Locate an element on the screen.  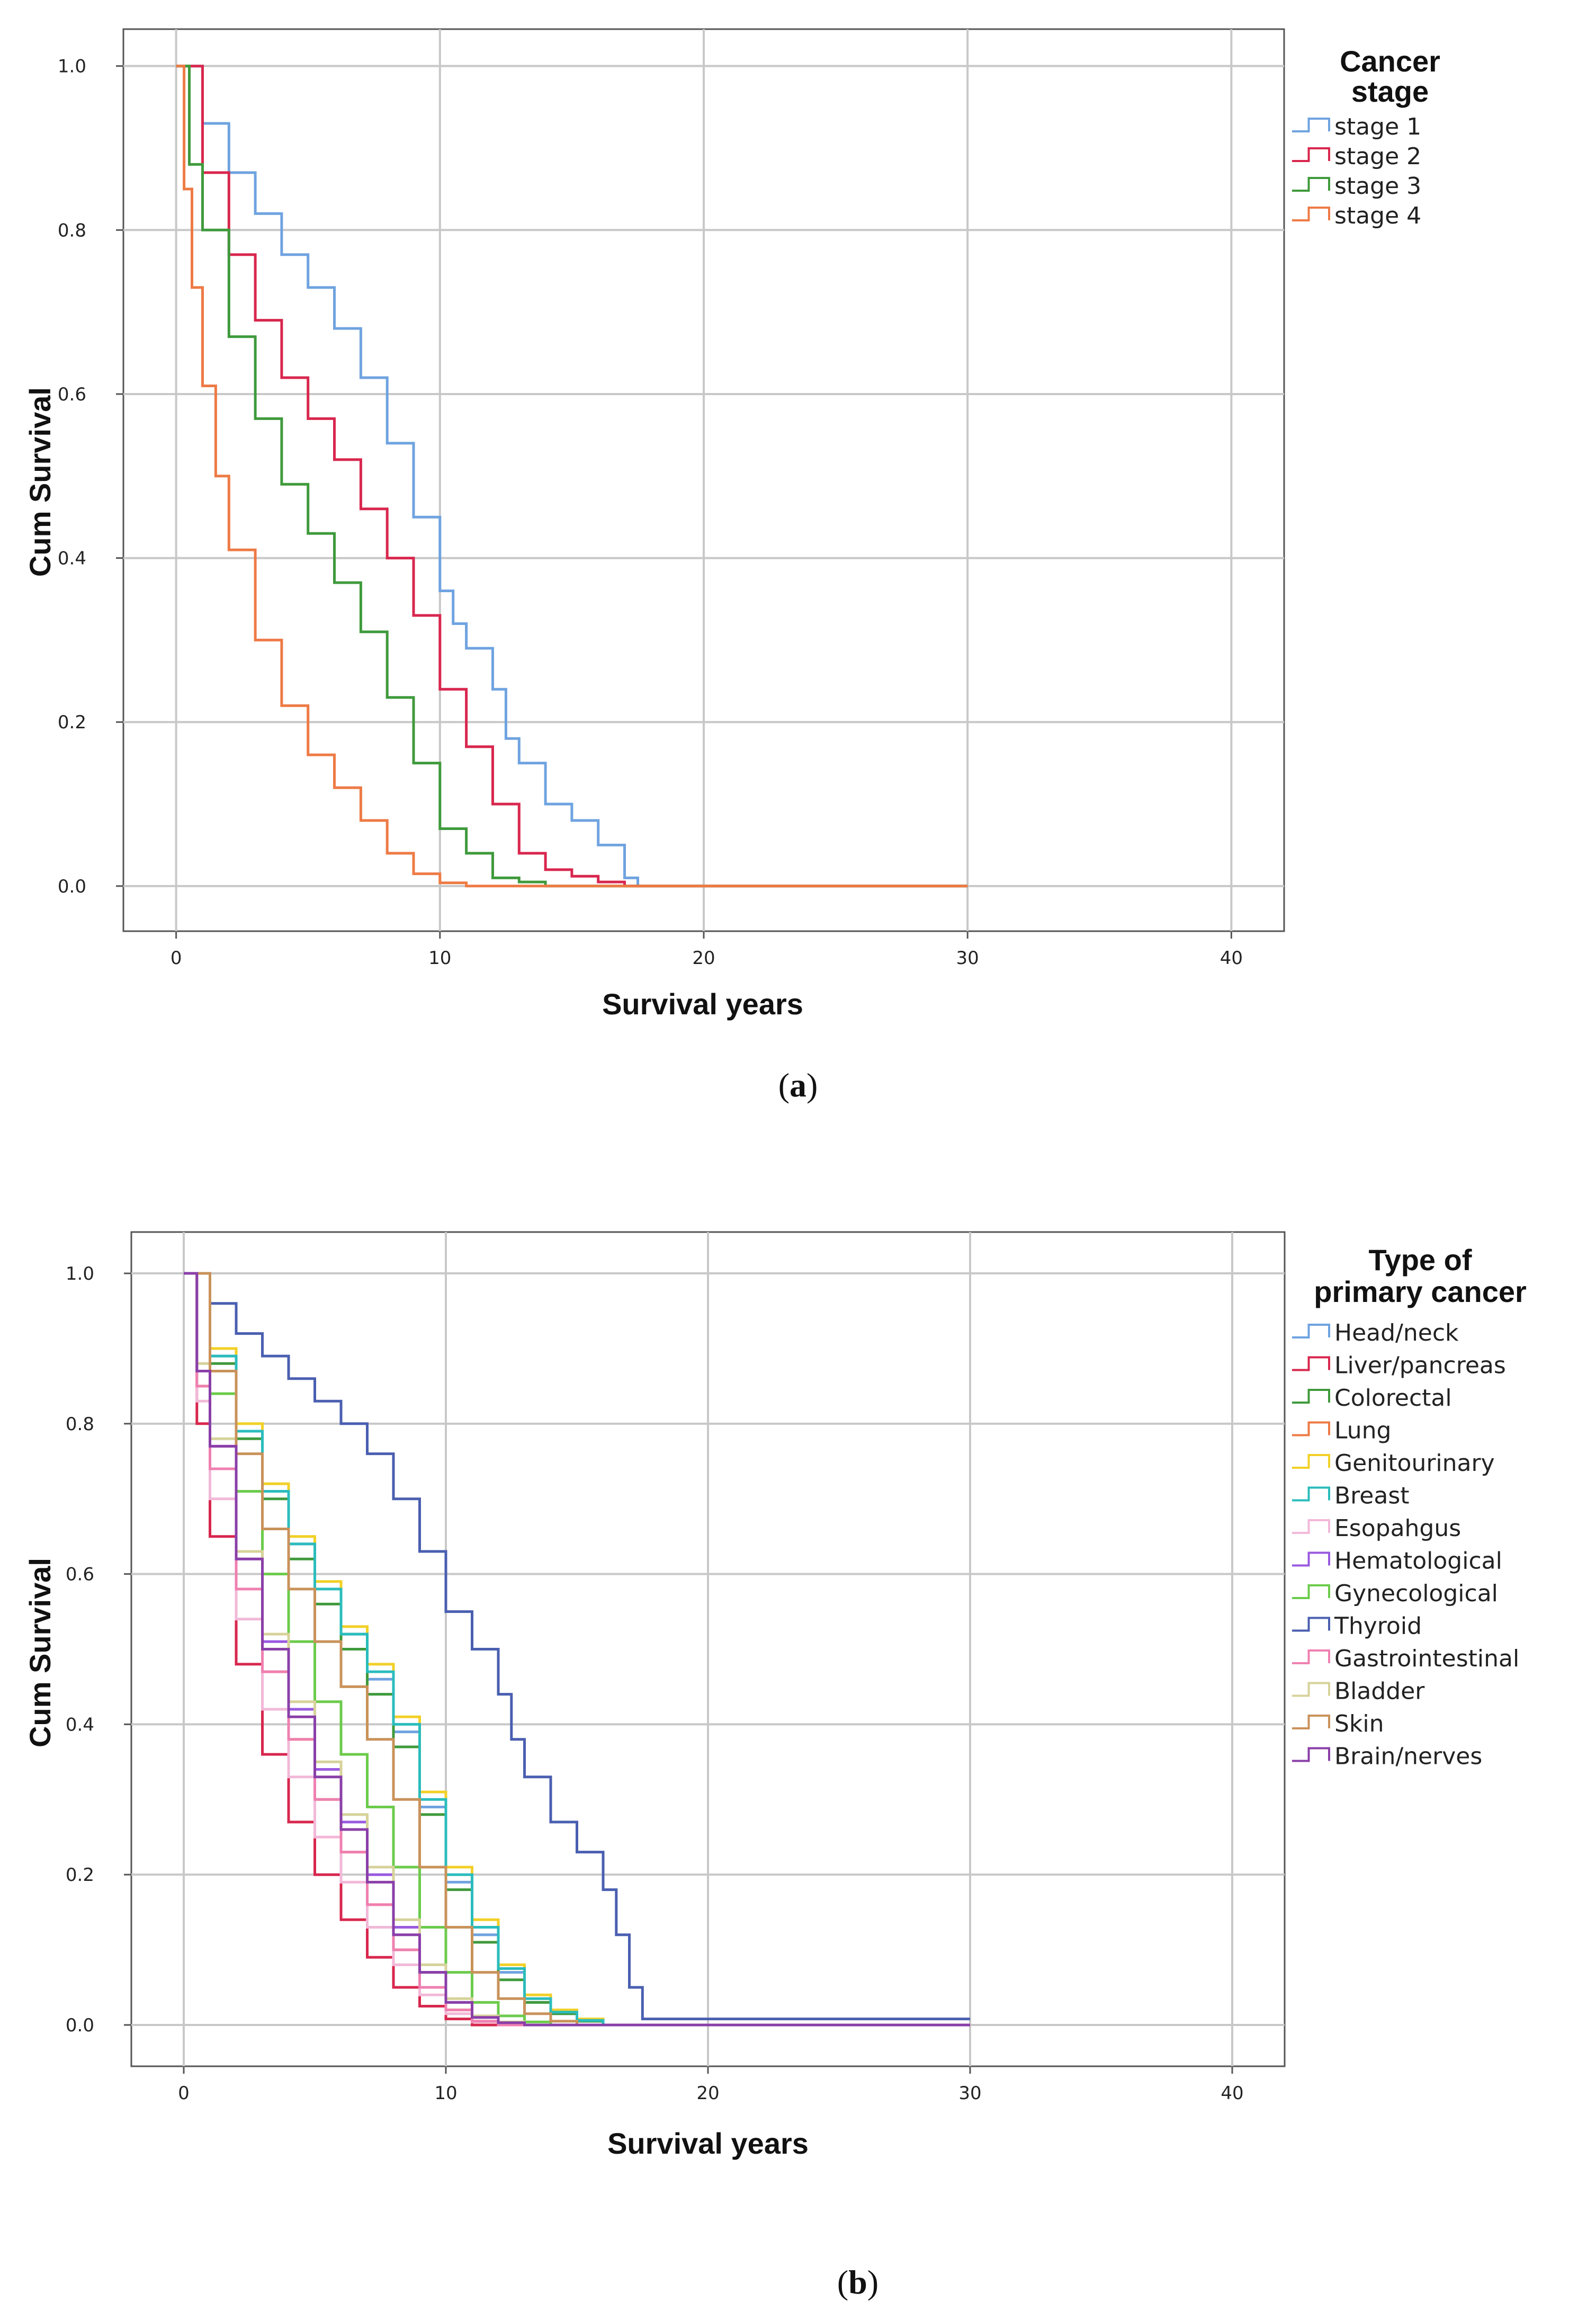
y-tick-label-b: 0.0 is located at coordinates (80, 2025).